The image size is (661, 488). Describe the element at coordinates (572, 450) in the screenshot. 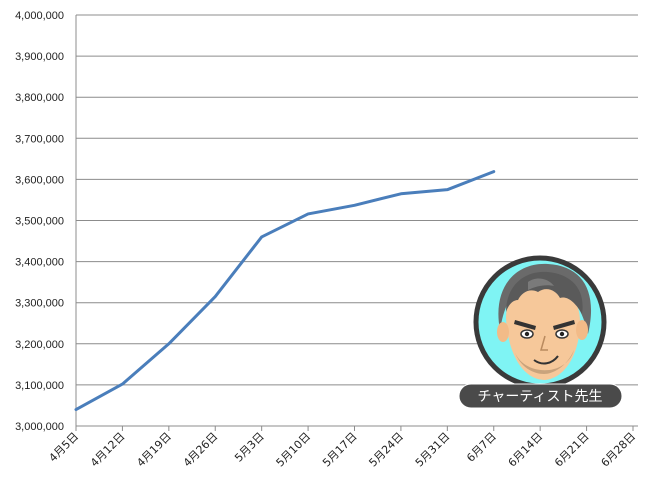

I see `x-tick-label: 6月21日` at that location.